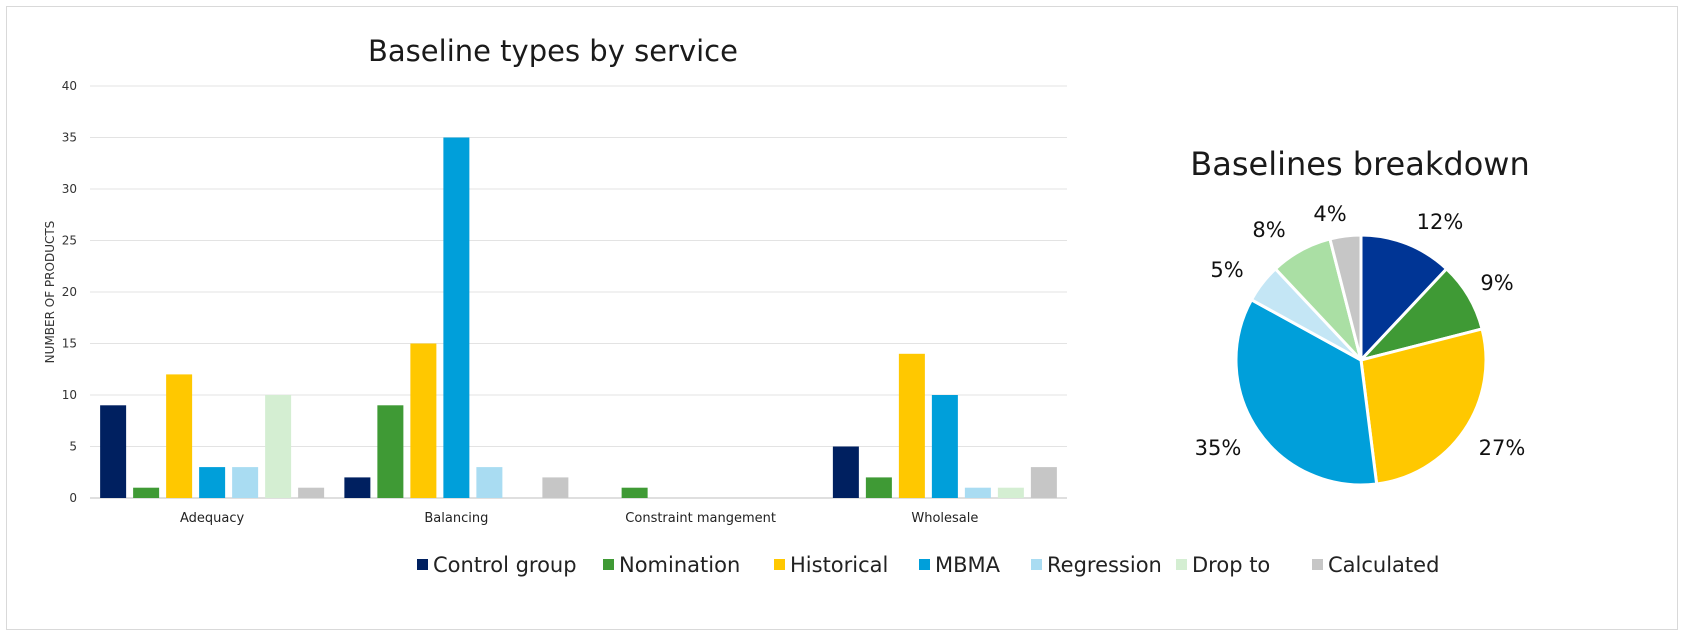 The width and height of the screenshot is (1686, 636). Describe the element at coordinates (69, 344) in the screenshot. I see `y-tick-label: 15` at that location.